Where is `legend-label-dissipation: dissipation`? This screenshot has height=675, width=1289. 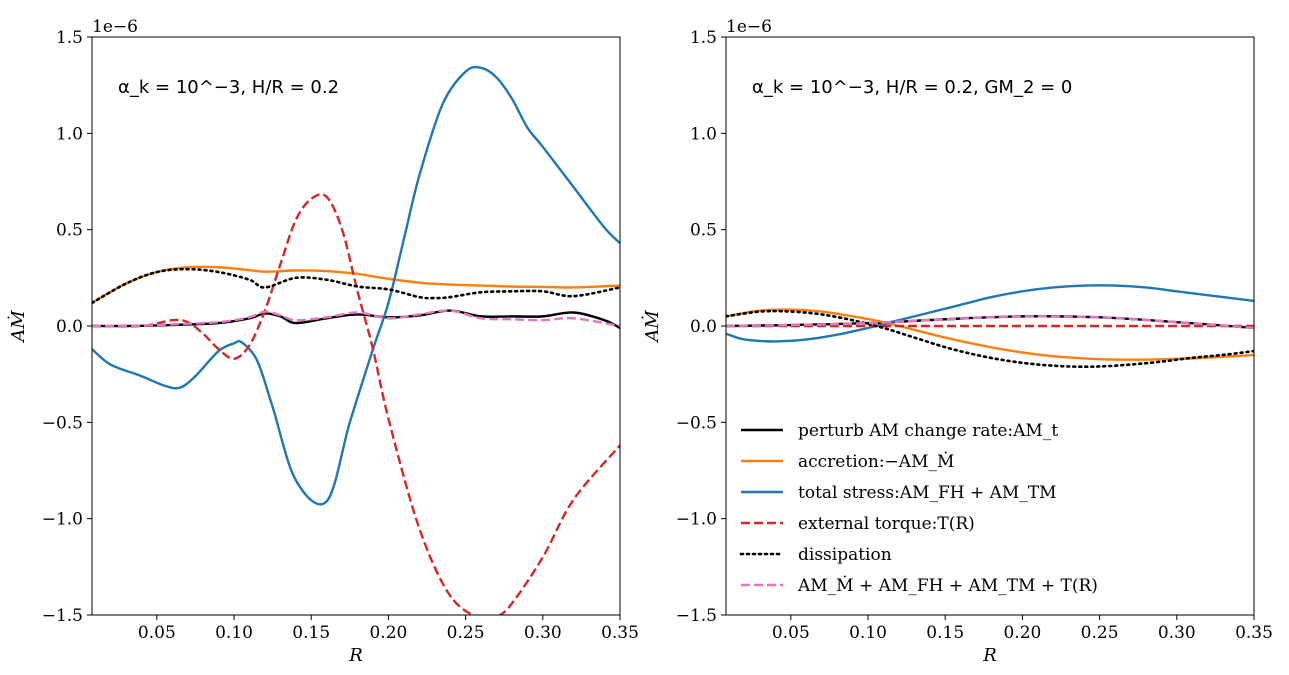 legend-label-dissipation: dissipation is located at coordinates (845, 555).